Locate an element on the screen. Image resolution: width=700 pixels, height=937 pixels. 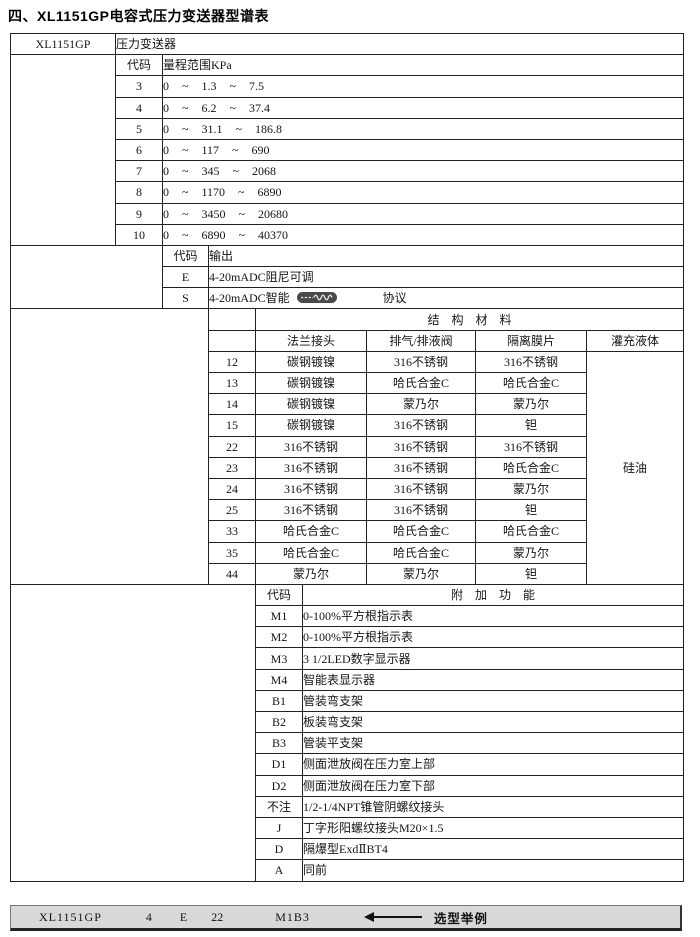
addon-code-cell: B1 is located at coordinates (279, 701).